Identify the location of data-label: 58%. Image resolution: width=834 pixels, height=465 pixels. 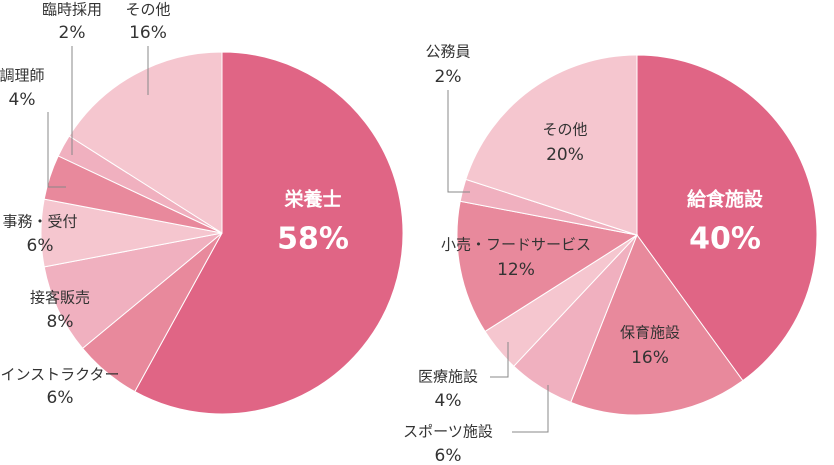
(313, 239).